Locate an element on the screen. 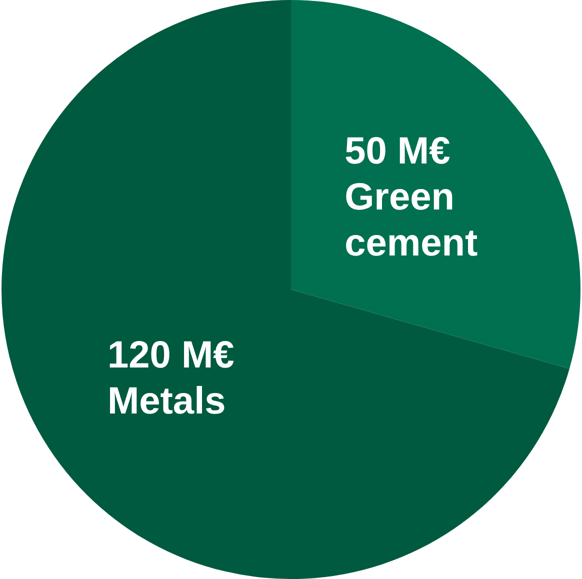 This screenshot has height=579, width=582. data-label: 120 M€ is located at coordinates (170, 355).